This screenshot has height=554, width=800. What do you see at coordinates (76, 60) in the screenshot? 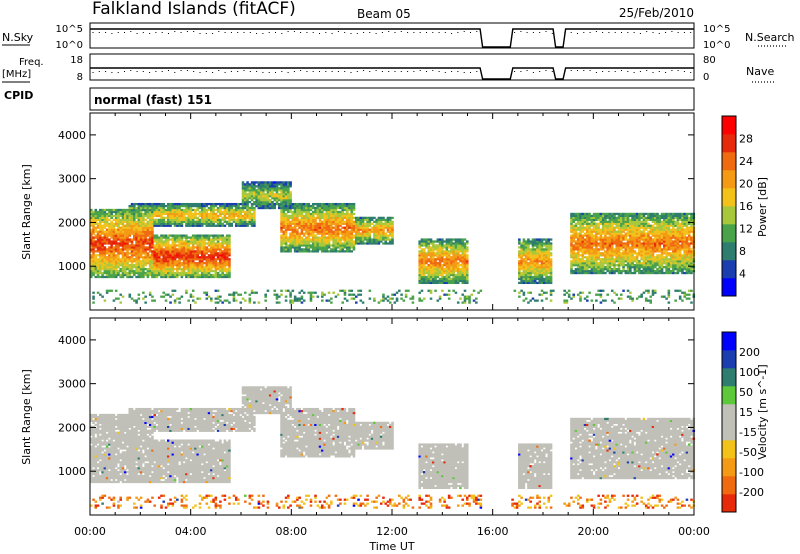
I see `freq-left-tick-top: 18` at bounding box center [76, 60].